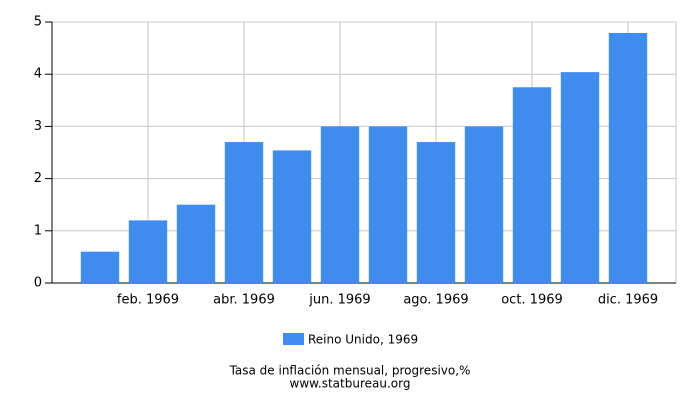 This screenshot has width=700, height=400. What do you see at coordinates (435, 300) in the screenshot?
I see `x-tick-label: ago. 1969` at bounding box center [435, 300].